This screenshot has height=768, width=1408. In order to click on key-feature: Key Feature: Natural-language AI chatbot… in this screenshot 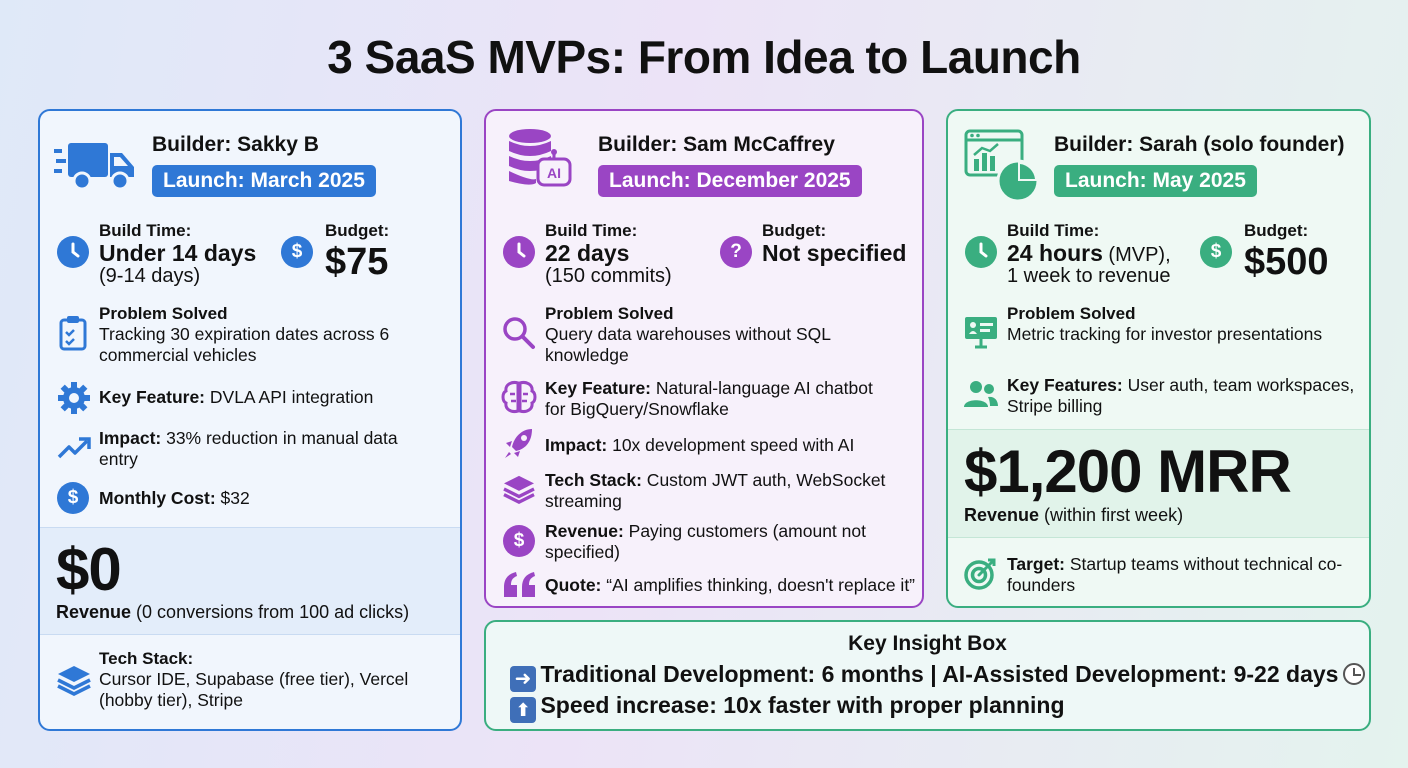, I will do `click(709, 398)`.